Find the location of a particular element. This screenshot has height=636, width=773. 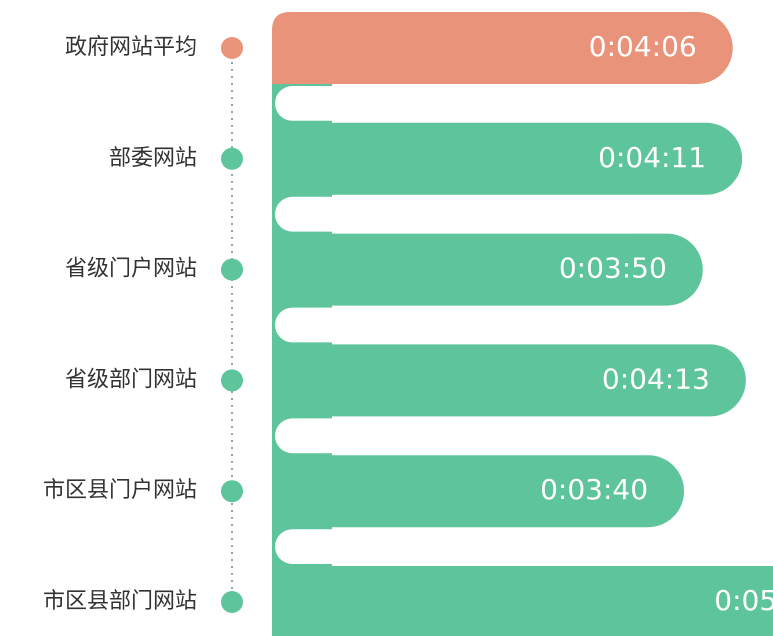

value-label: 0:04:13 is located at coordinates (656, 378).